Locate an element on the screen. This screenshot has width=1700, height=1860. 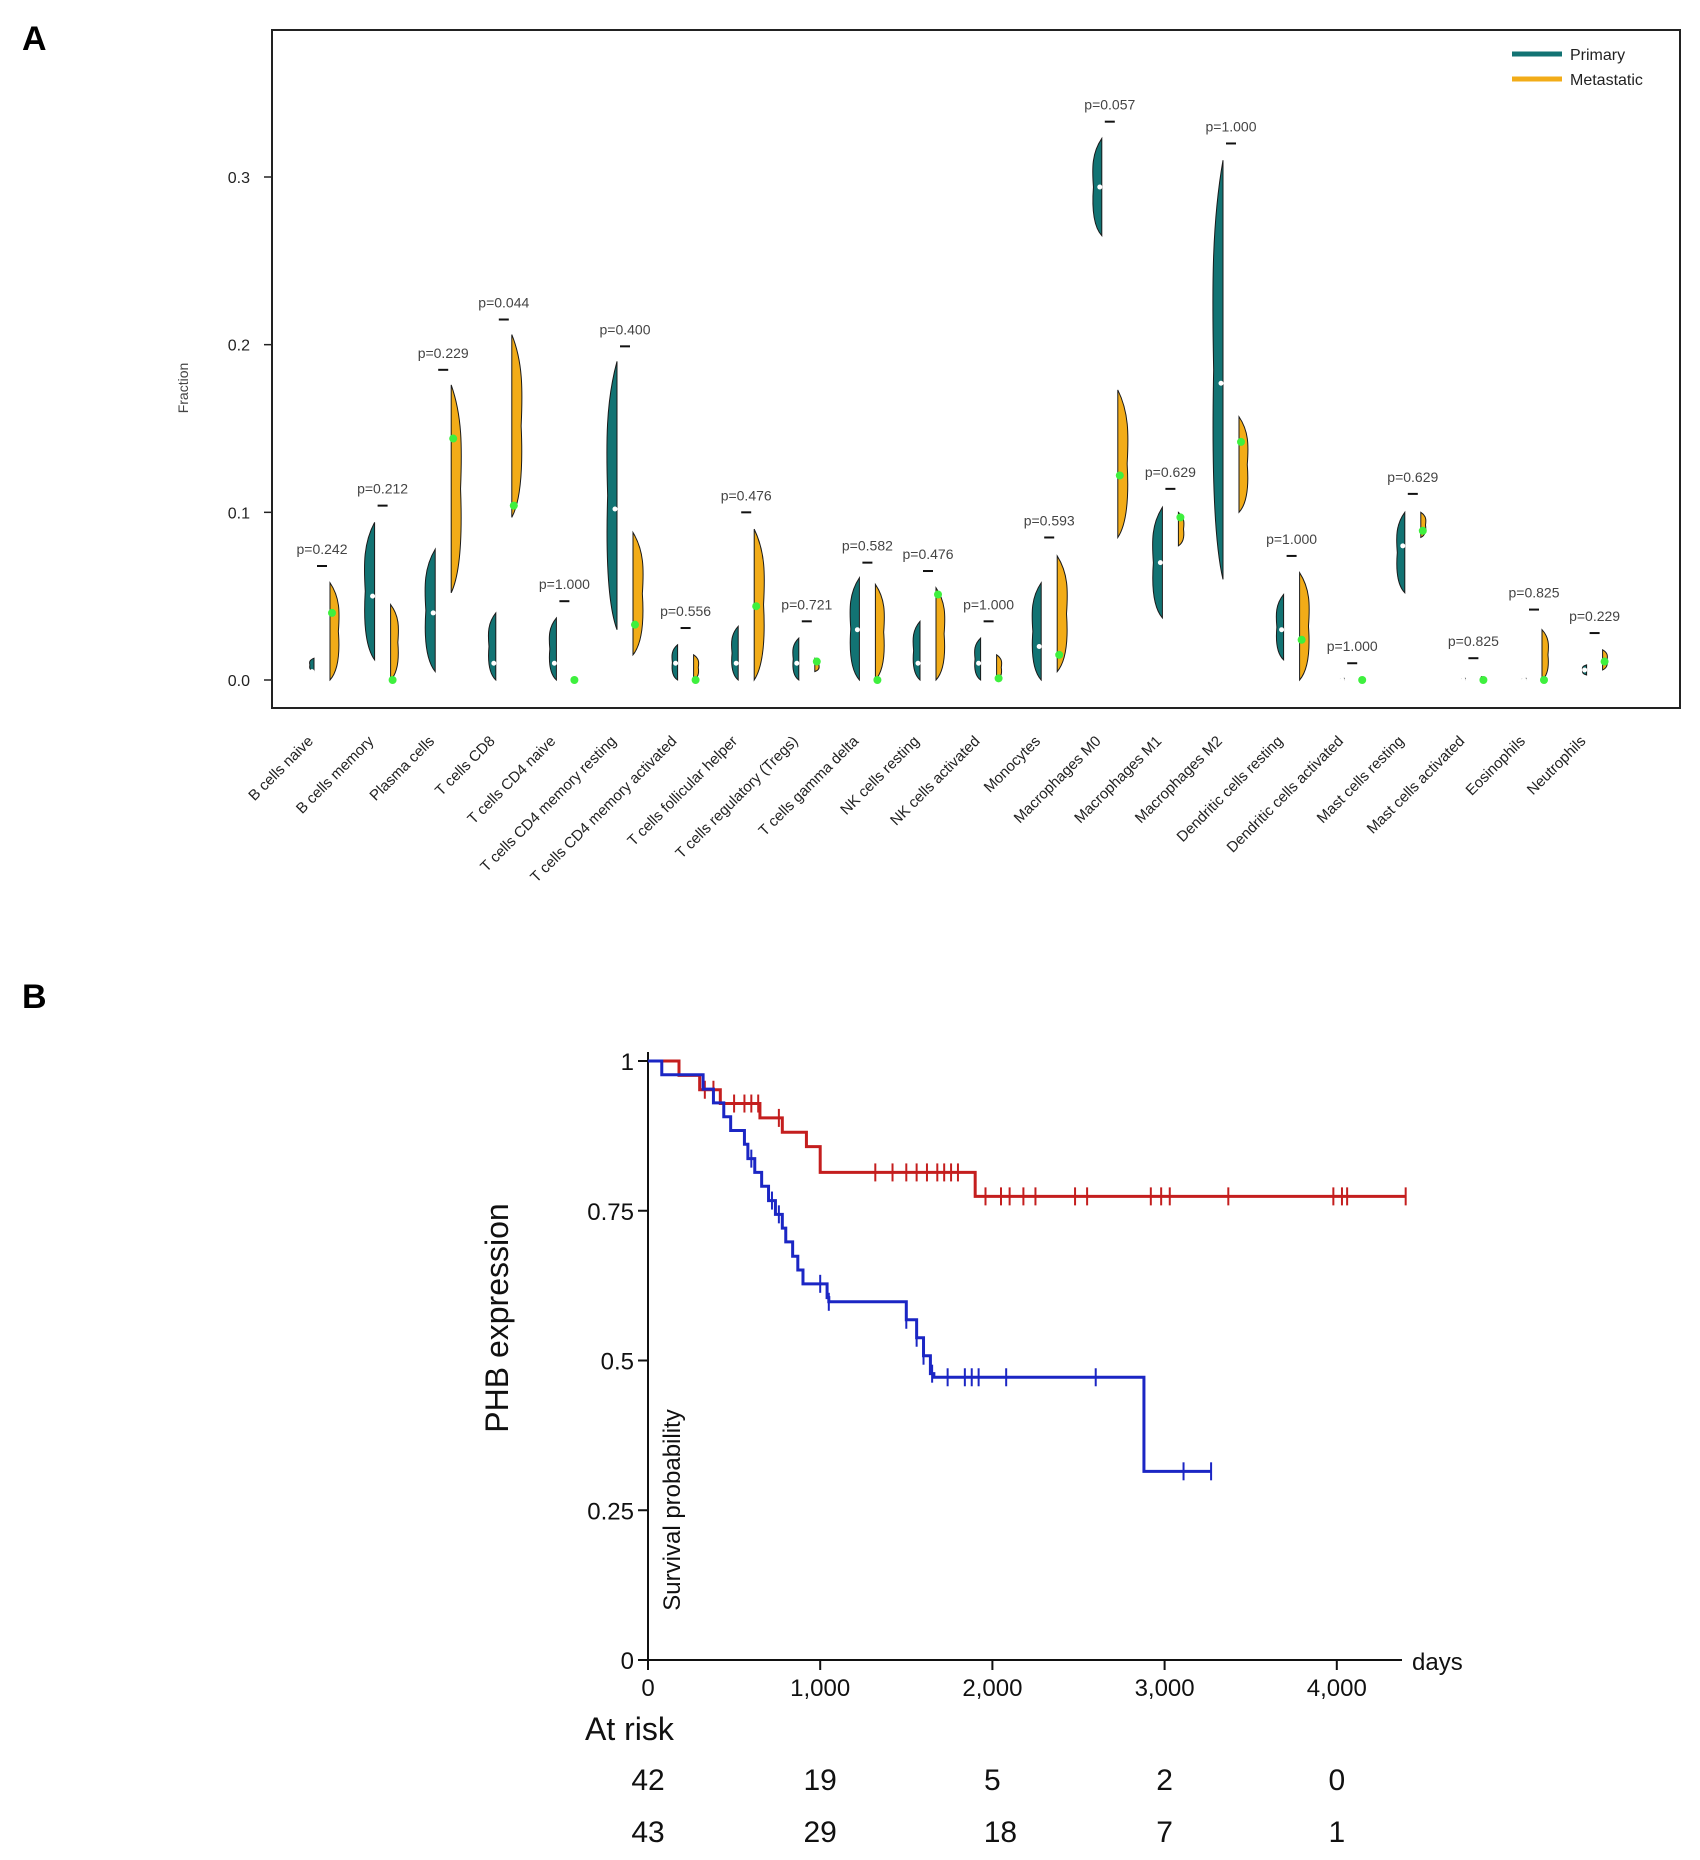
panel-a-legend: Primary Metastatic is located at coordinates (1577, 68).